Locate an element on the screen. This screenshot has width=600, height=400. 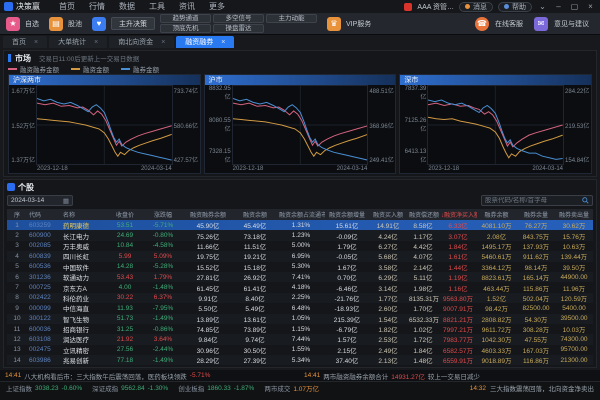
toolbar-quick-button: 顶底先机 is located at coordinates (185, 28).